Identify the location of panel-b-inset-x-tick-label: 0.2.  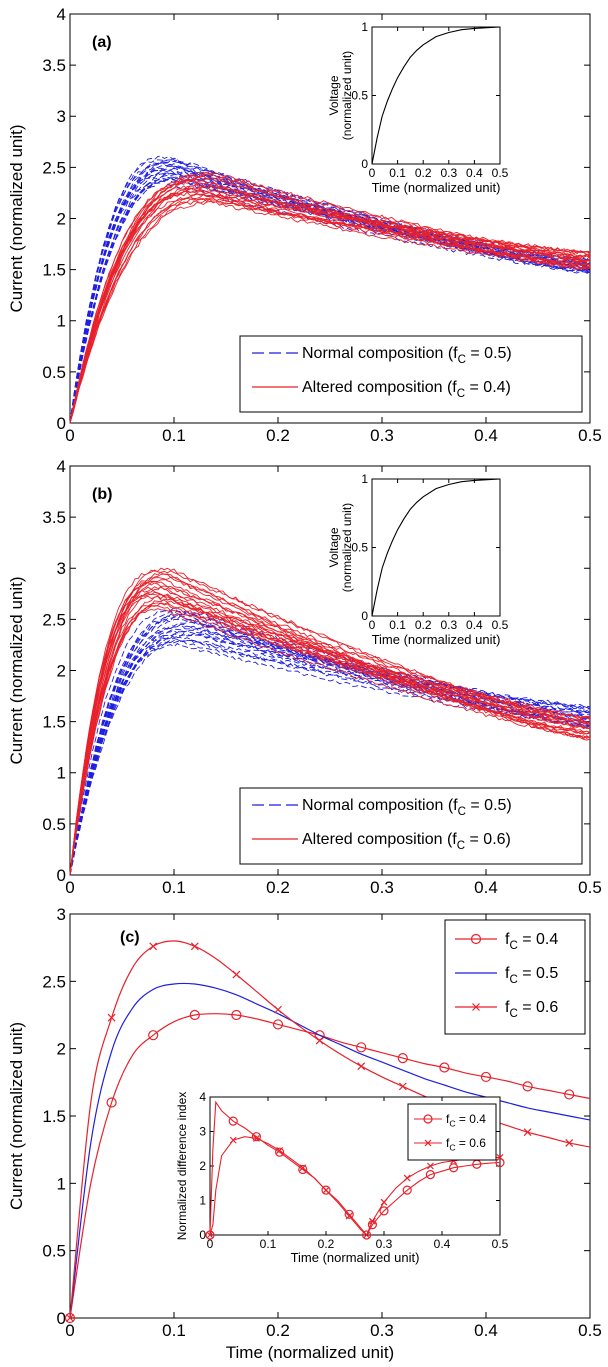
(423, 625).